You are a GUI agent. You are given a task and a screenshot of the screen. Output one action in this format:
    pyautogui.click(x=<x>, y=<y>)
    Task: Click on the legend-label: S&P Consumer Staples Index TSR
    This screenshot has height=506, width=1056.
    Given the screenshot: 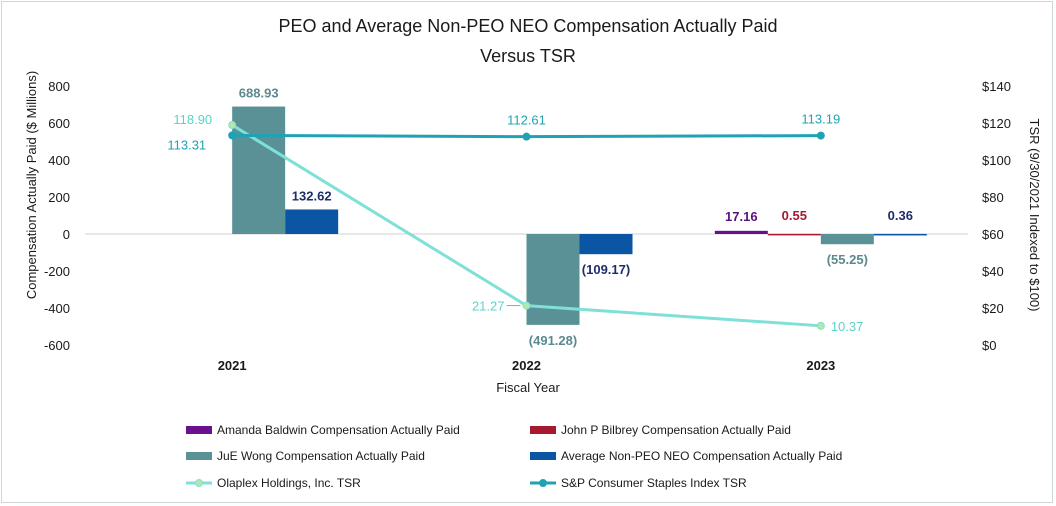 What is the action you would take?
    pyautogui.click(x=654, y=483)
    